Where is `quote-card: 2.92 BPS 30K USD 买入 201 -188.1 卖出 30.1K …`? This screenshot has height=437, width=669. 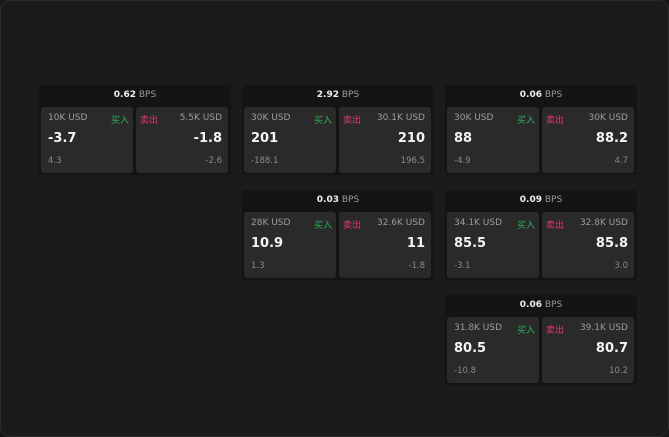 quote-card: 2.92 BPS 30K USD 买入 201 -188.1 卖出 30.1K … is located at coordinates (338, 130).